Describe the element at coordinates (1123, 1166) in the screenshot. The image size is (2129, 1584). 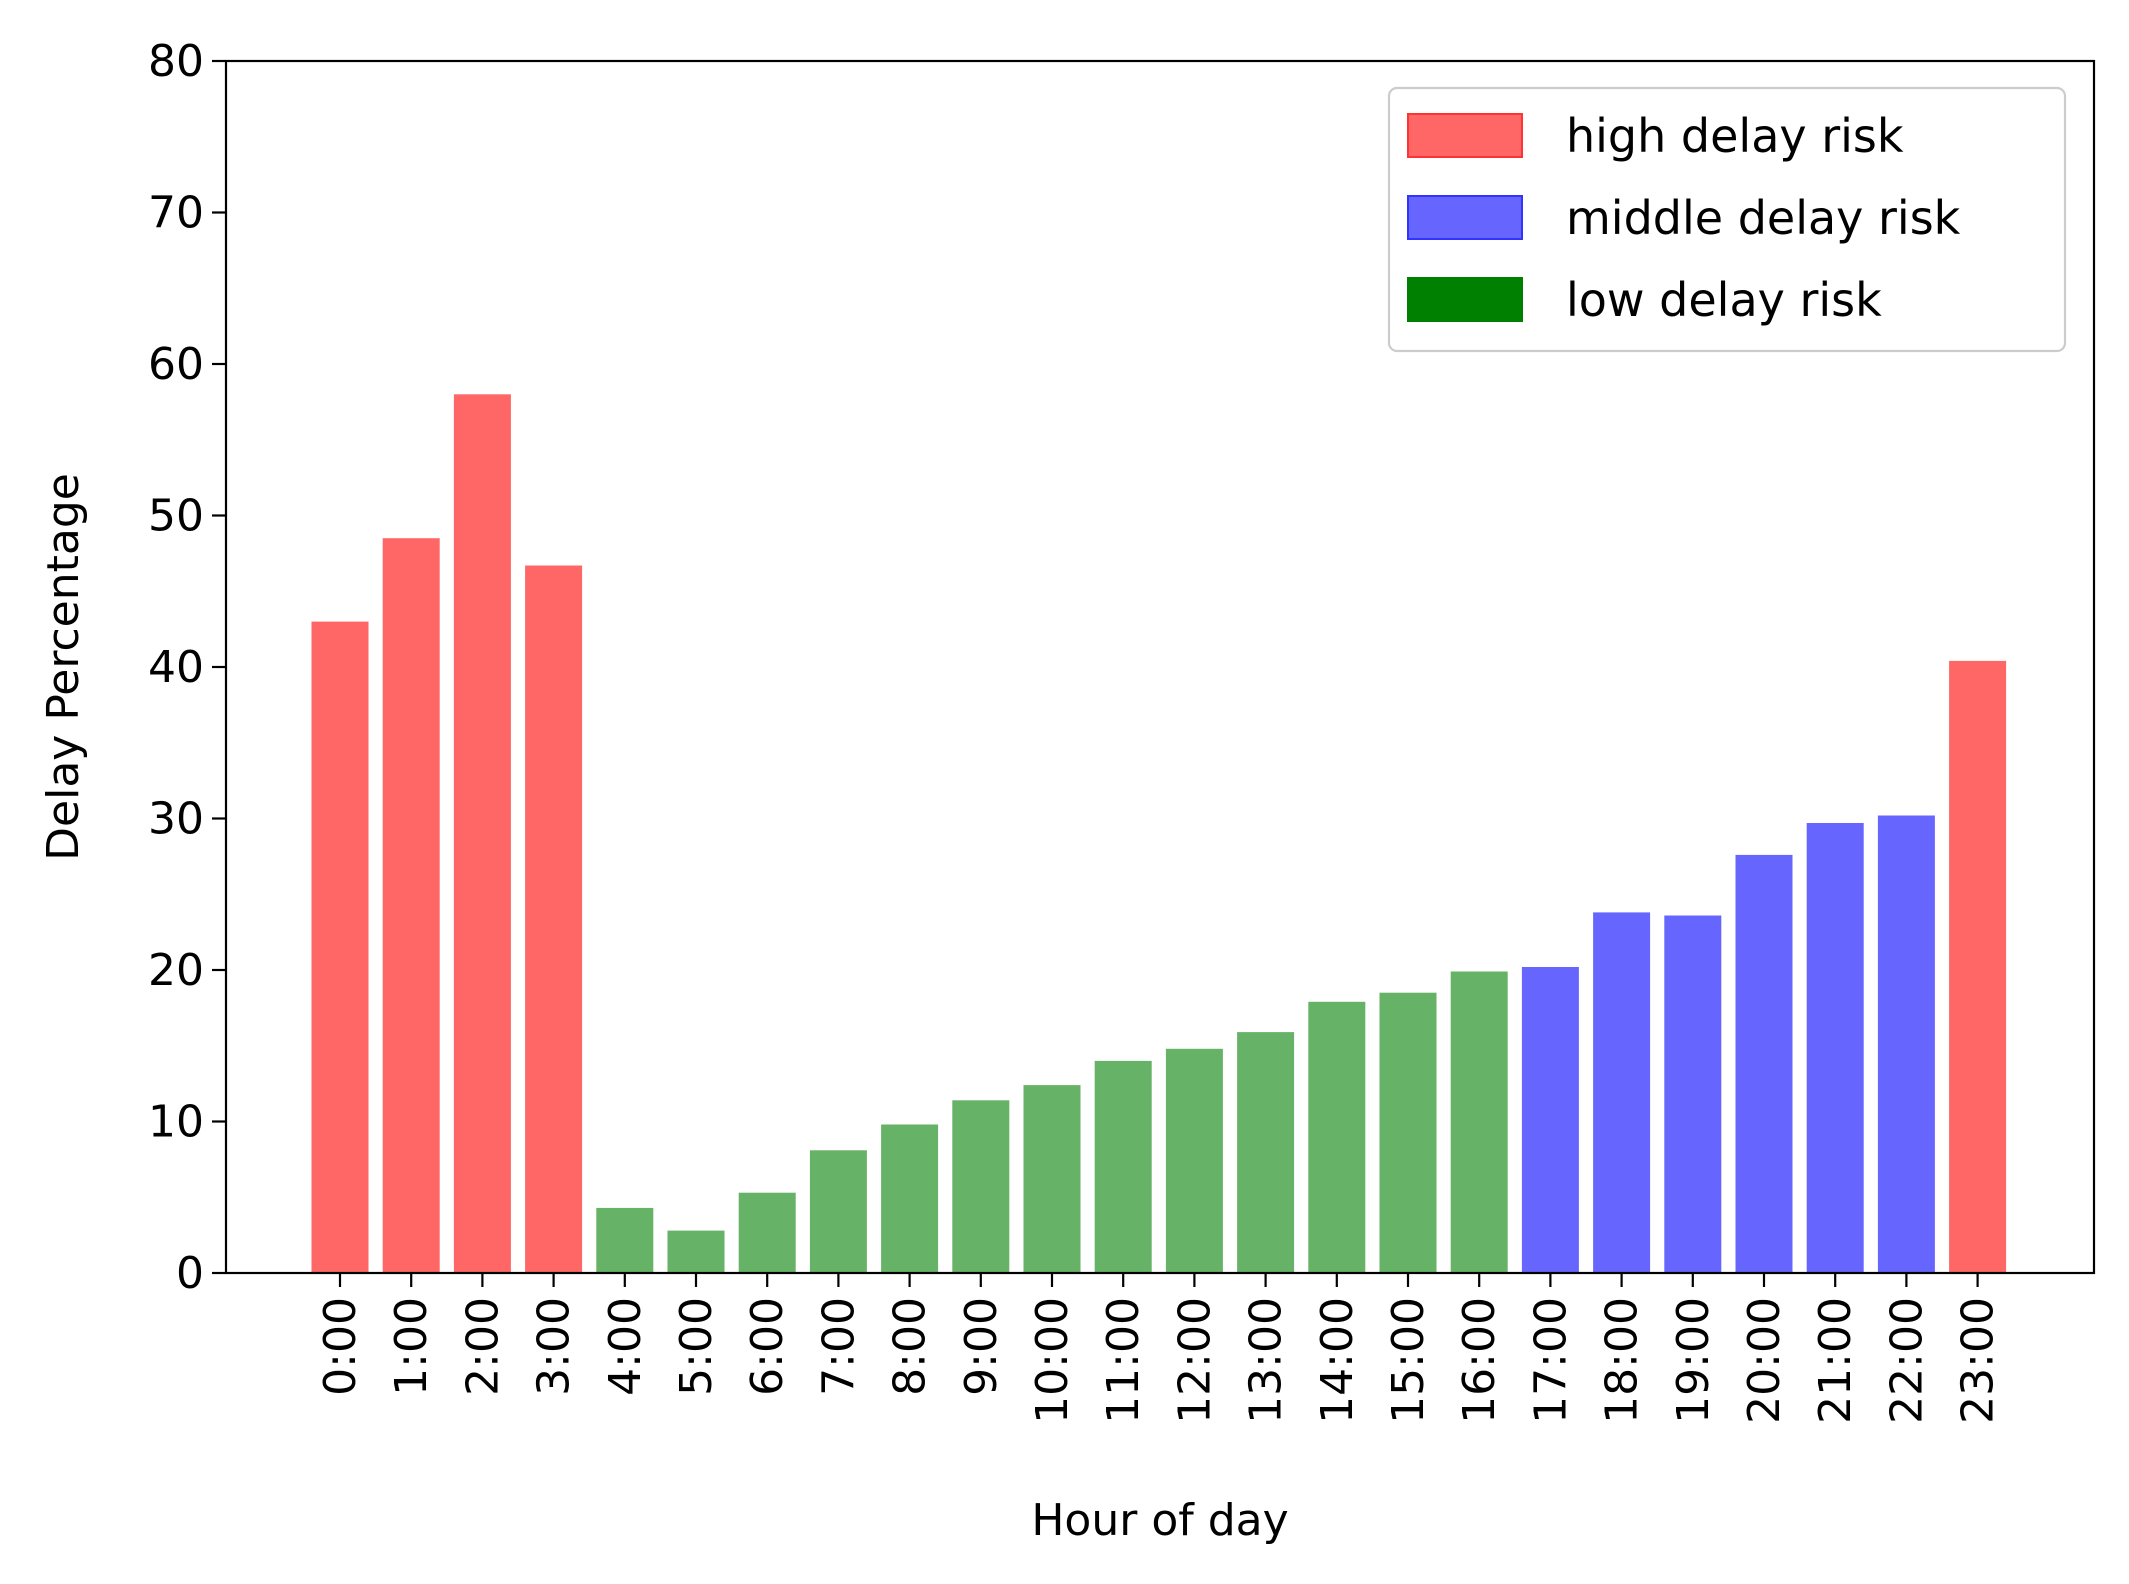
I see `bar-11:00` at that location.